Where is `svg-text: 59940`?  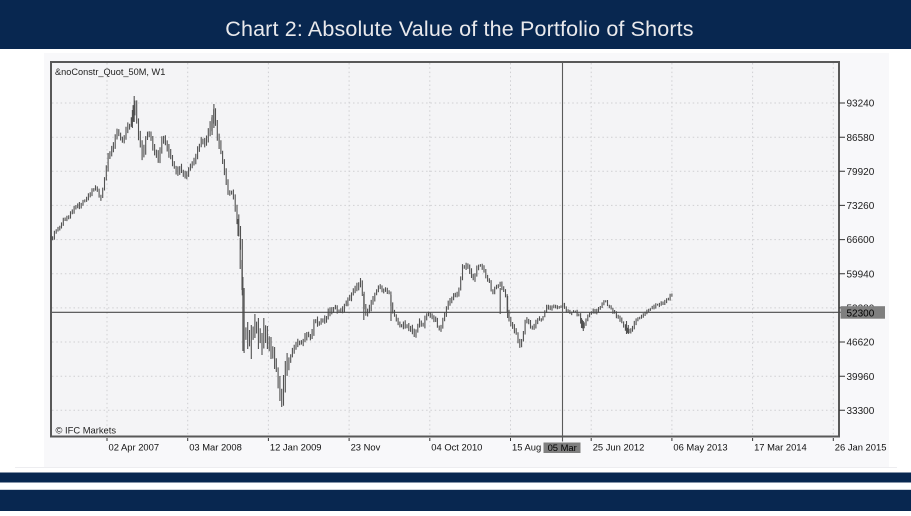 svg-text: 59940 is located at coordinates (861, 274).